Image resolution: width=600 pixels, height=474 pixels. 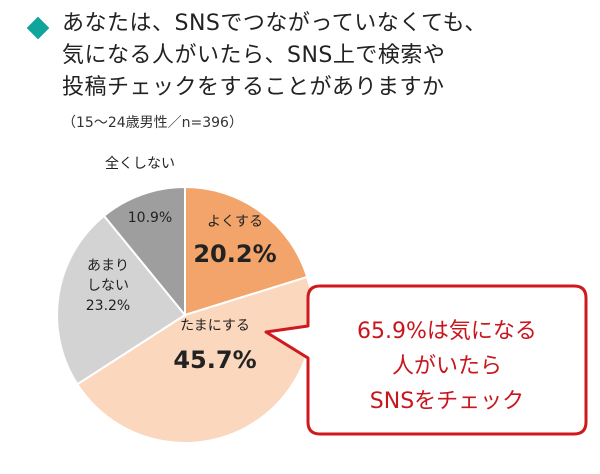 What do you see at coordinates (108, 306) in the screenshot?
I see `slice-value-amari-shinai: 23.2%` at bounding box center [108, 306].